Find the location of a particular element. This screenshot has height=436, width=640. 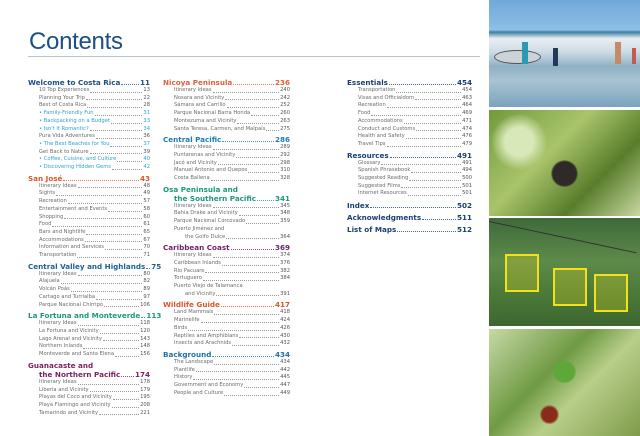

toc-entry: Plantlife 442 is located at coordinates (226, 371).